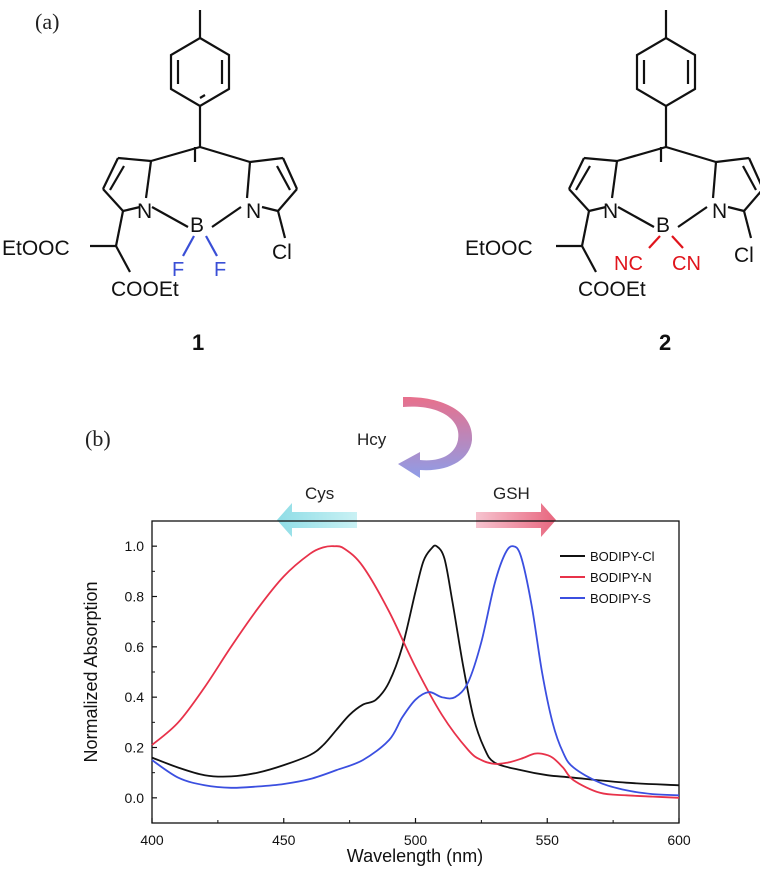  Describe the element at coordinates (284, 840) in the screenshot. I see `x-tick-label: 450` at that location.